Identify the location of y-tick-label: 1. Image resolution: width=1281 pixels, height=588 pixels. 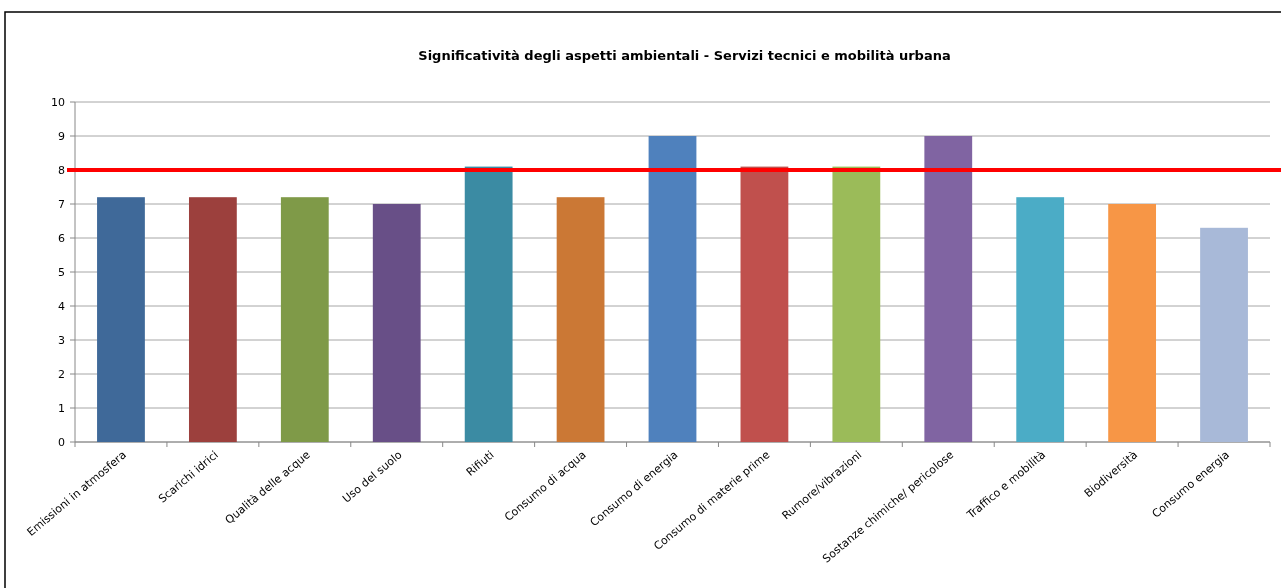
(61, 408).